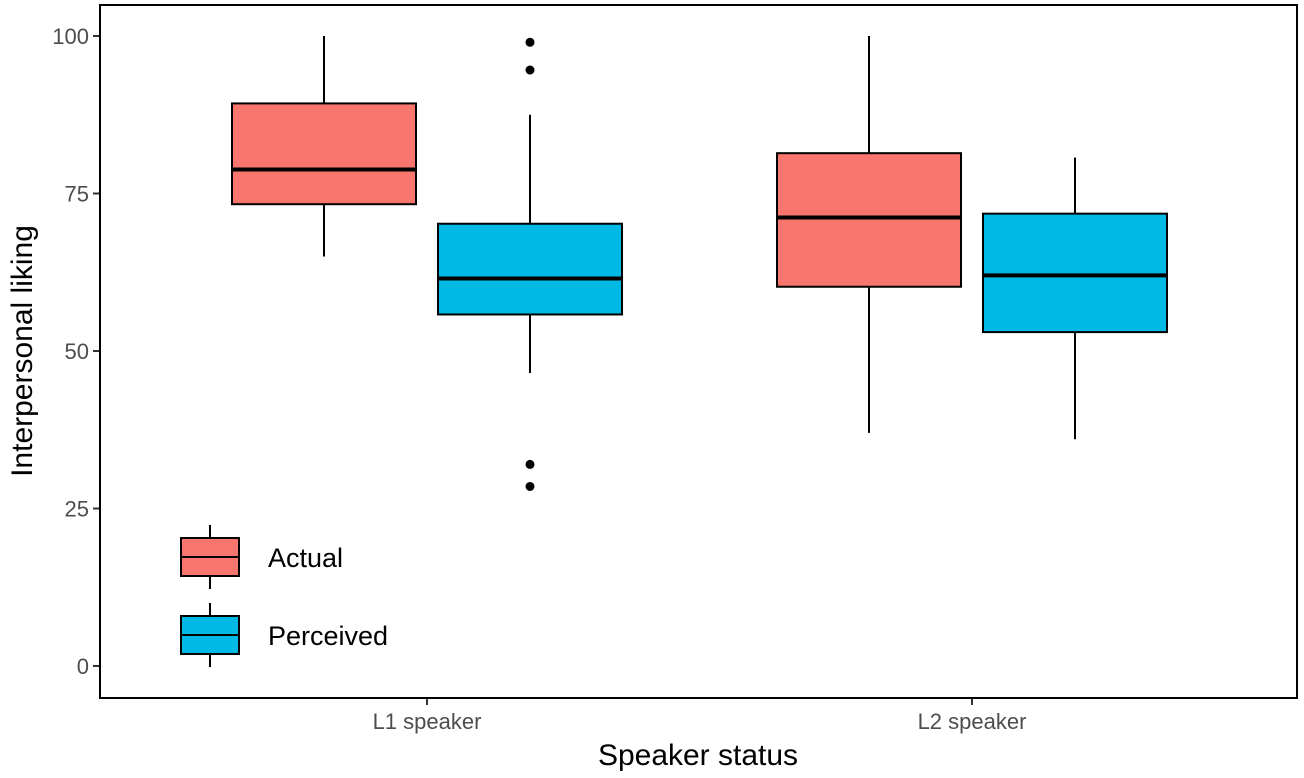 This screenshot has width=1304, height=778. Describe the element at coordinates (210, 557) in the screenshot. I see `legend-key-actual` at that location.